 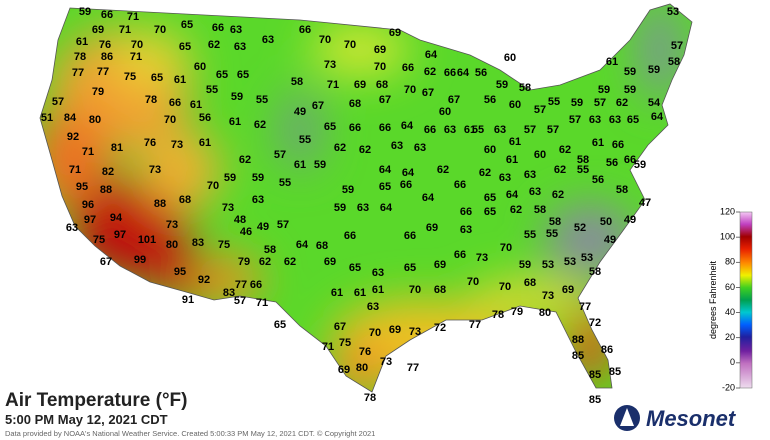 What do you see at coordinates (96, 400) in the screenshot?
I see `title: Air Temperature (°F)` at bounding box center [96, 400].